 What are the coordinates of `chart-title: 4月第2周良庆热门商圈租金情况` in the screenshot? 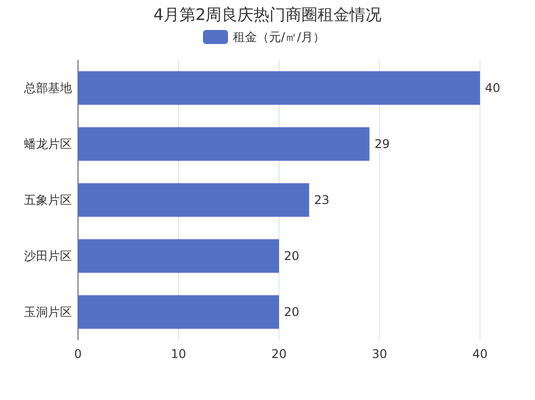 It's located at (267, 14).